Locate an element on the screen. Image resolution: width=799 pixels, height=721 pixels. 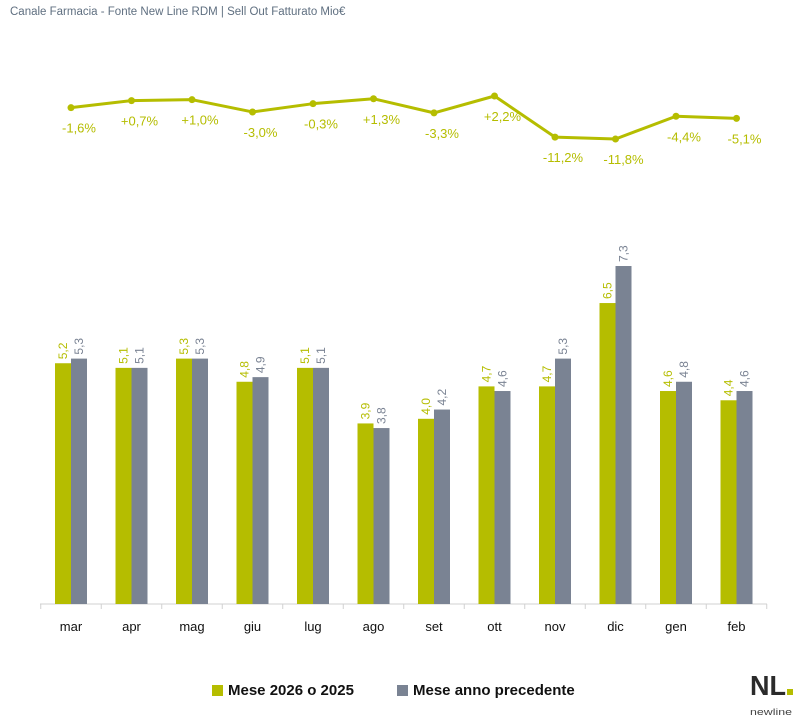
bar-label-current-ago: 3,9 is located at coordinates (366, 410).